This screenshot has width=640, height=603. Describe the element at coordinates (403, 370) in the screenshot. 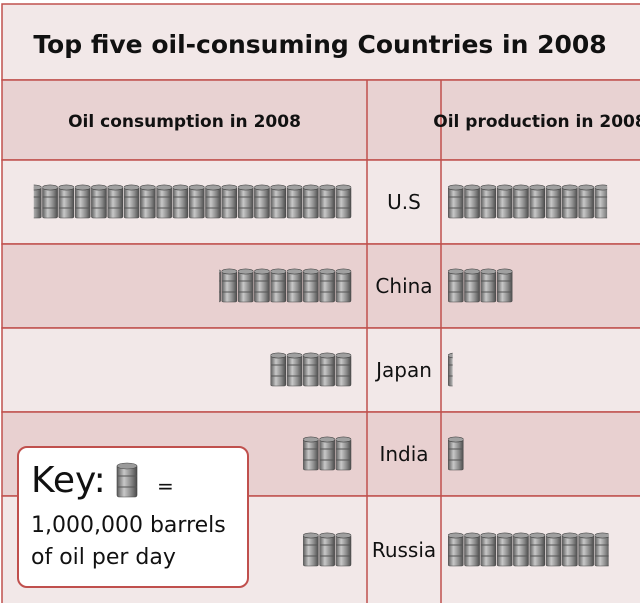

I see `row-label: Japan` at that location.